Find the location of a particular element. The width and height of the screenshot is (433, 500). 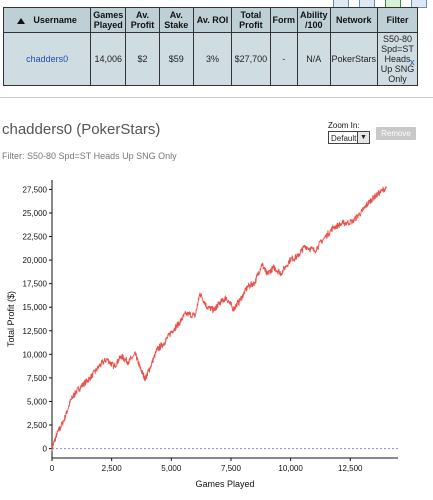

y-tick-label: 27,500 is located at coordinates (35, 189).